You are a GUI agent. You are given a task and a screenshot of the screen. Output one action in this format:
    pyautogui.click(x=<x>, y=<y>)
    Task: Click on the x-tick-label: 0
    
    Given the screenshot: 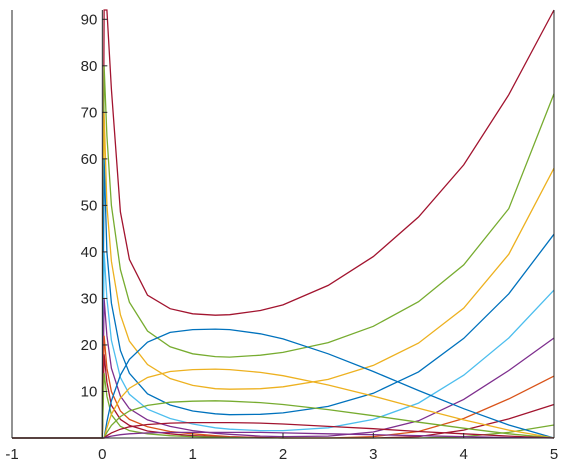 What is the action you would take?
    pyautogui.click(x=102, y=454)
    